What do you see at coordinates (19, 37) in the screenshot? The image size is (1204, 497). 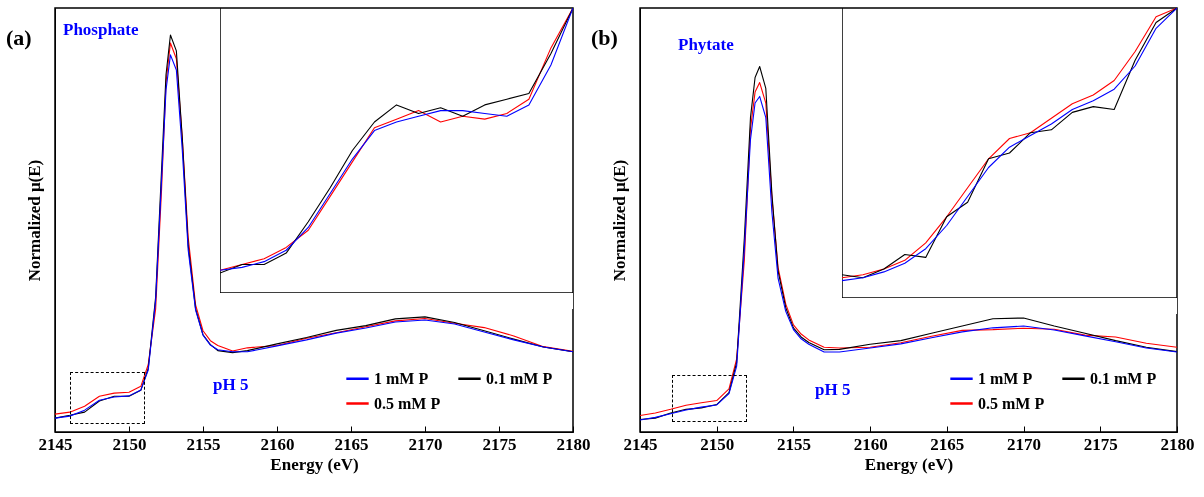 I see `chart-title: (a)` at bounding box center [19, 37].